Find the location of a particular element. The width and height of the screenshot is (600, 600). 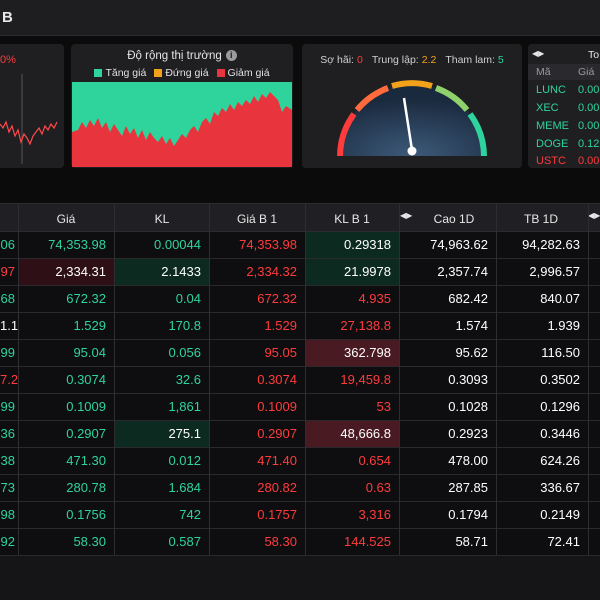

cell-code: 06 is located at coordinates (7, 244).